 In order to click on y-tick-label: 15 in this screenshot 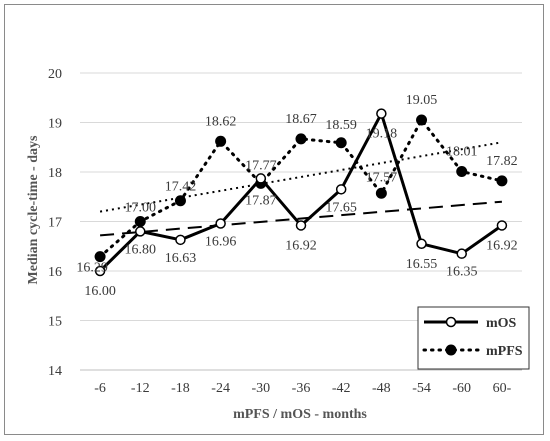, I will do `click(55, 322)`.